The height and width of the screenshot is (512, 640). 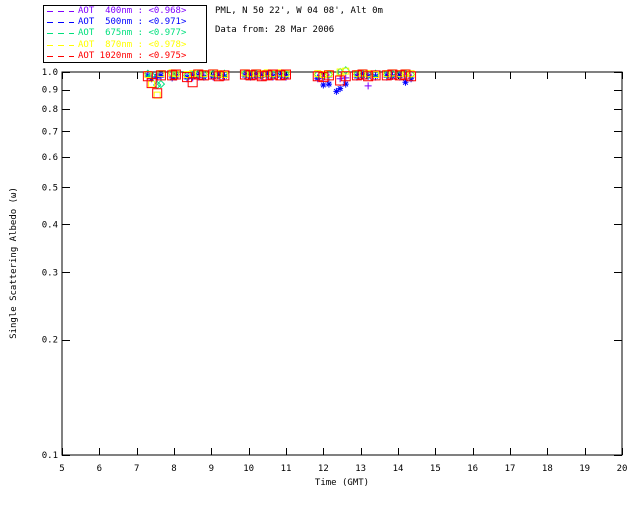 What do you see at coordinates (342, 483) in the screenshot?
I see `x-axis-label: Time (GMT)` at bounding box center [342, 483].